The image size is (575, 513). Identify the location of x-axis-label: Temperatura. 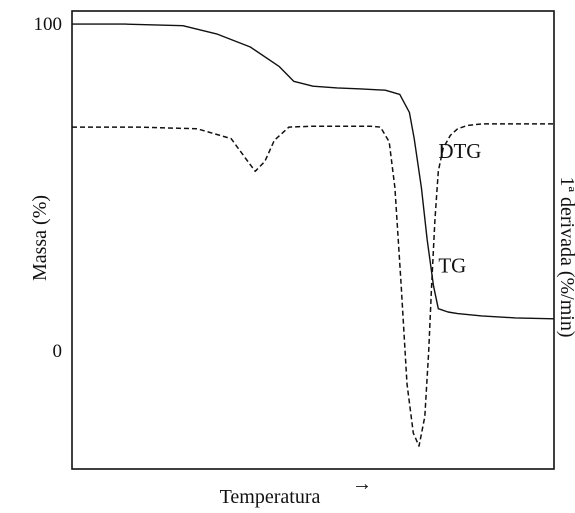
(270, 497).